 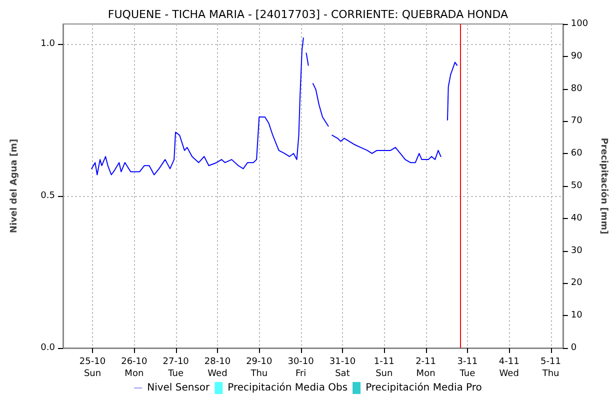 What do you see at coordinates (48, 348) in the screenshot?
I see `y-tick-label: 0.0` at bounding box center [48, 348].